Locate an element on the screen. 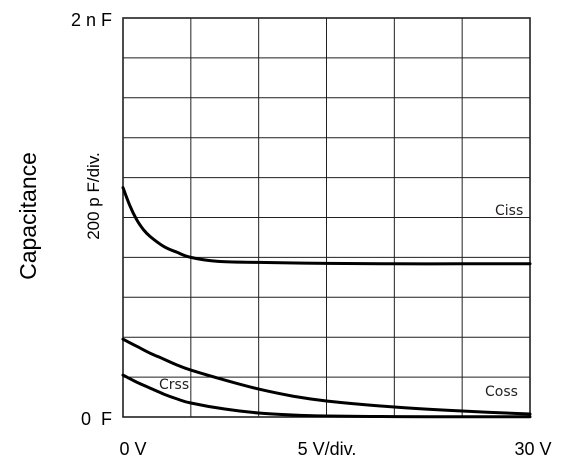 The width and height of the screenshot is (570, 466). y-axis-title: Capacitance is located at coordinates (28, 216).